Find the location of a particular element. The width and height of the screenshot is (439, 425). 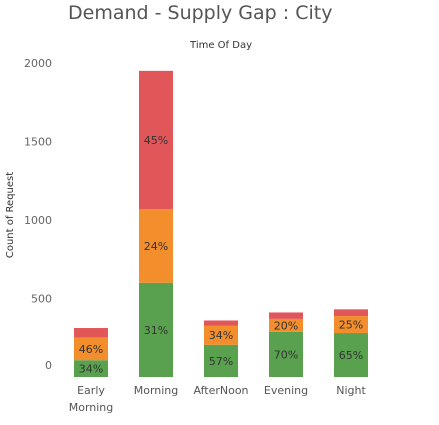

bar-data-label: 70% is located at coordinates (286, 354).